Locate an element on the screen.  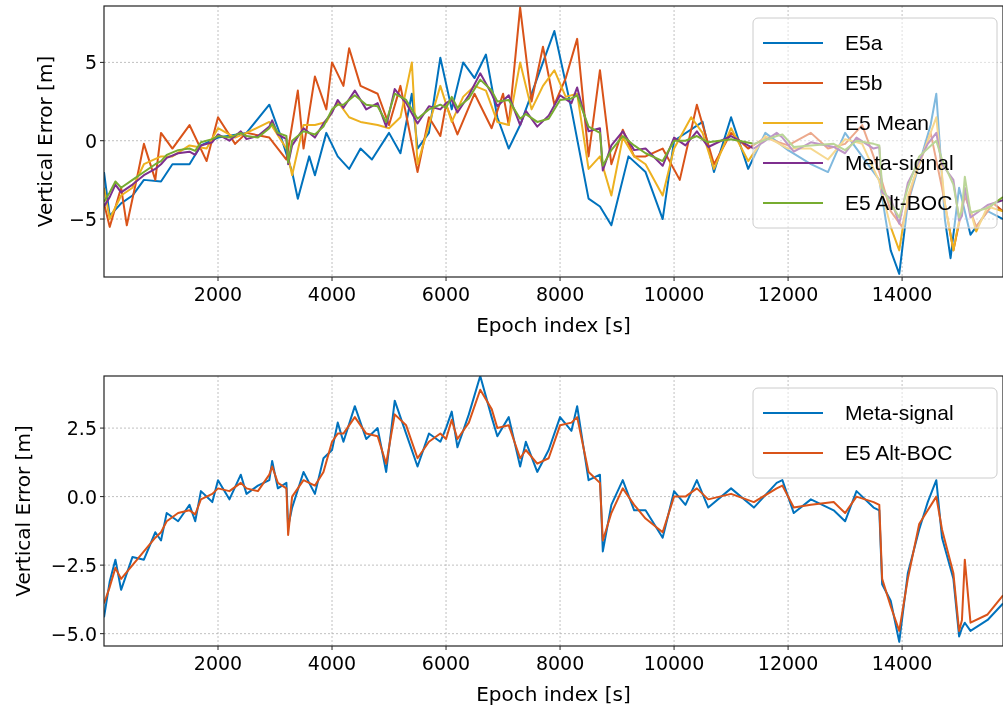
y-tick-label: −5 is located at coordinates (82, 219).